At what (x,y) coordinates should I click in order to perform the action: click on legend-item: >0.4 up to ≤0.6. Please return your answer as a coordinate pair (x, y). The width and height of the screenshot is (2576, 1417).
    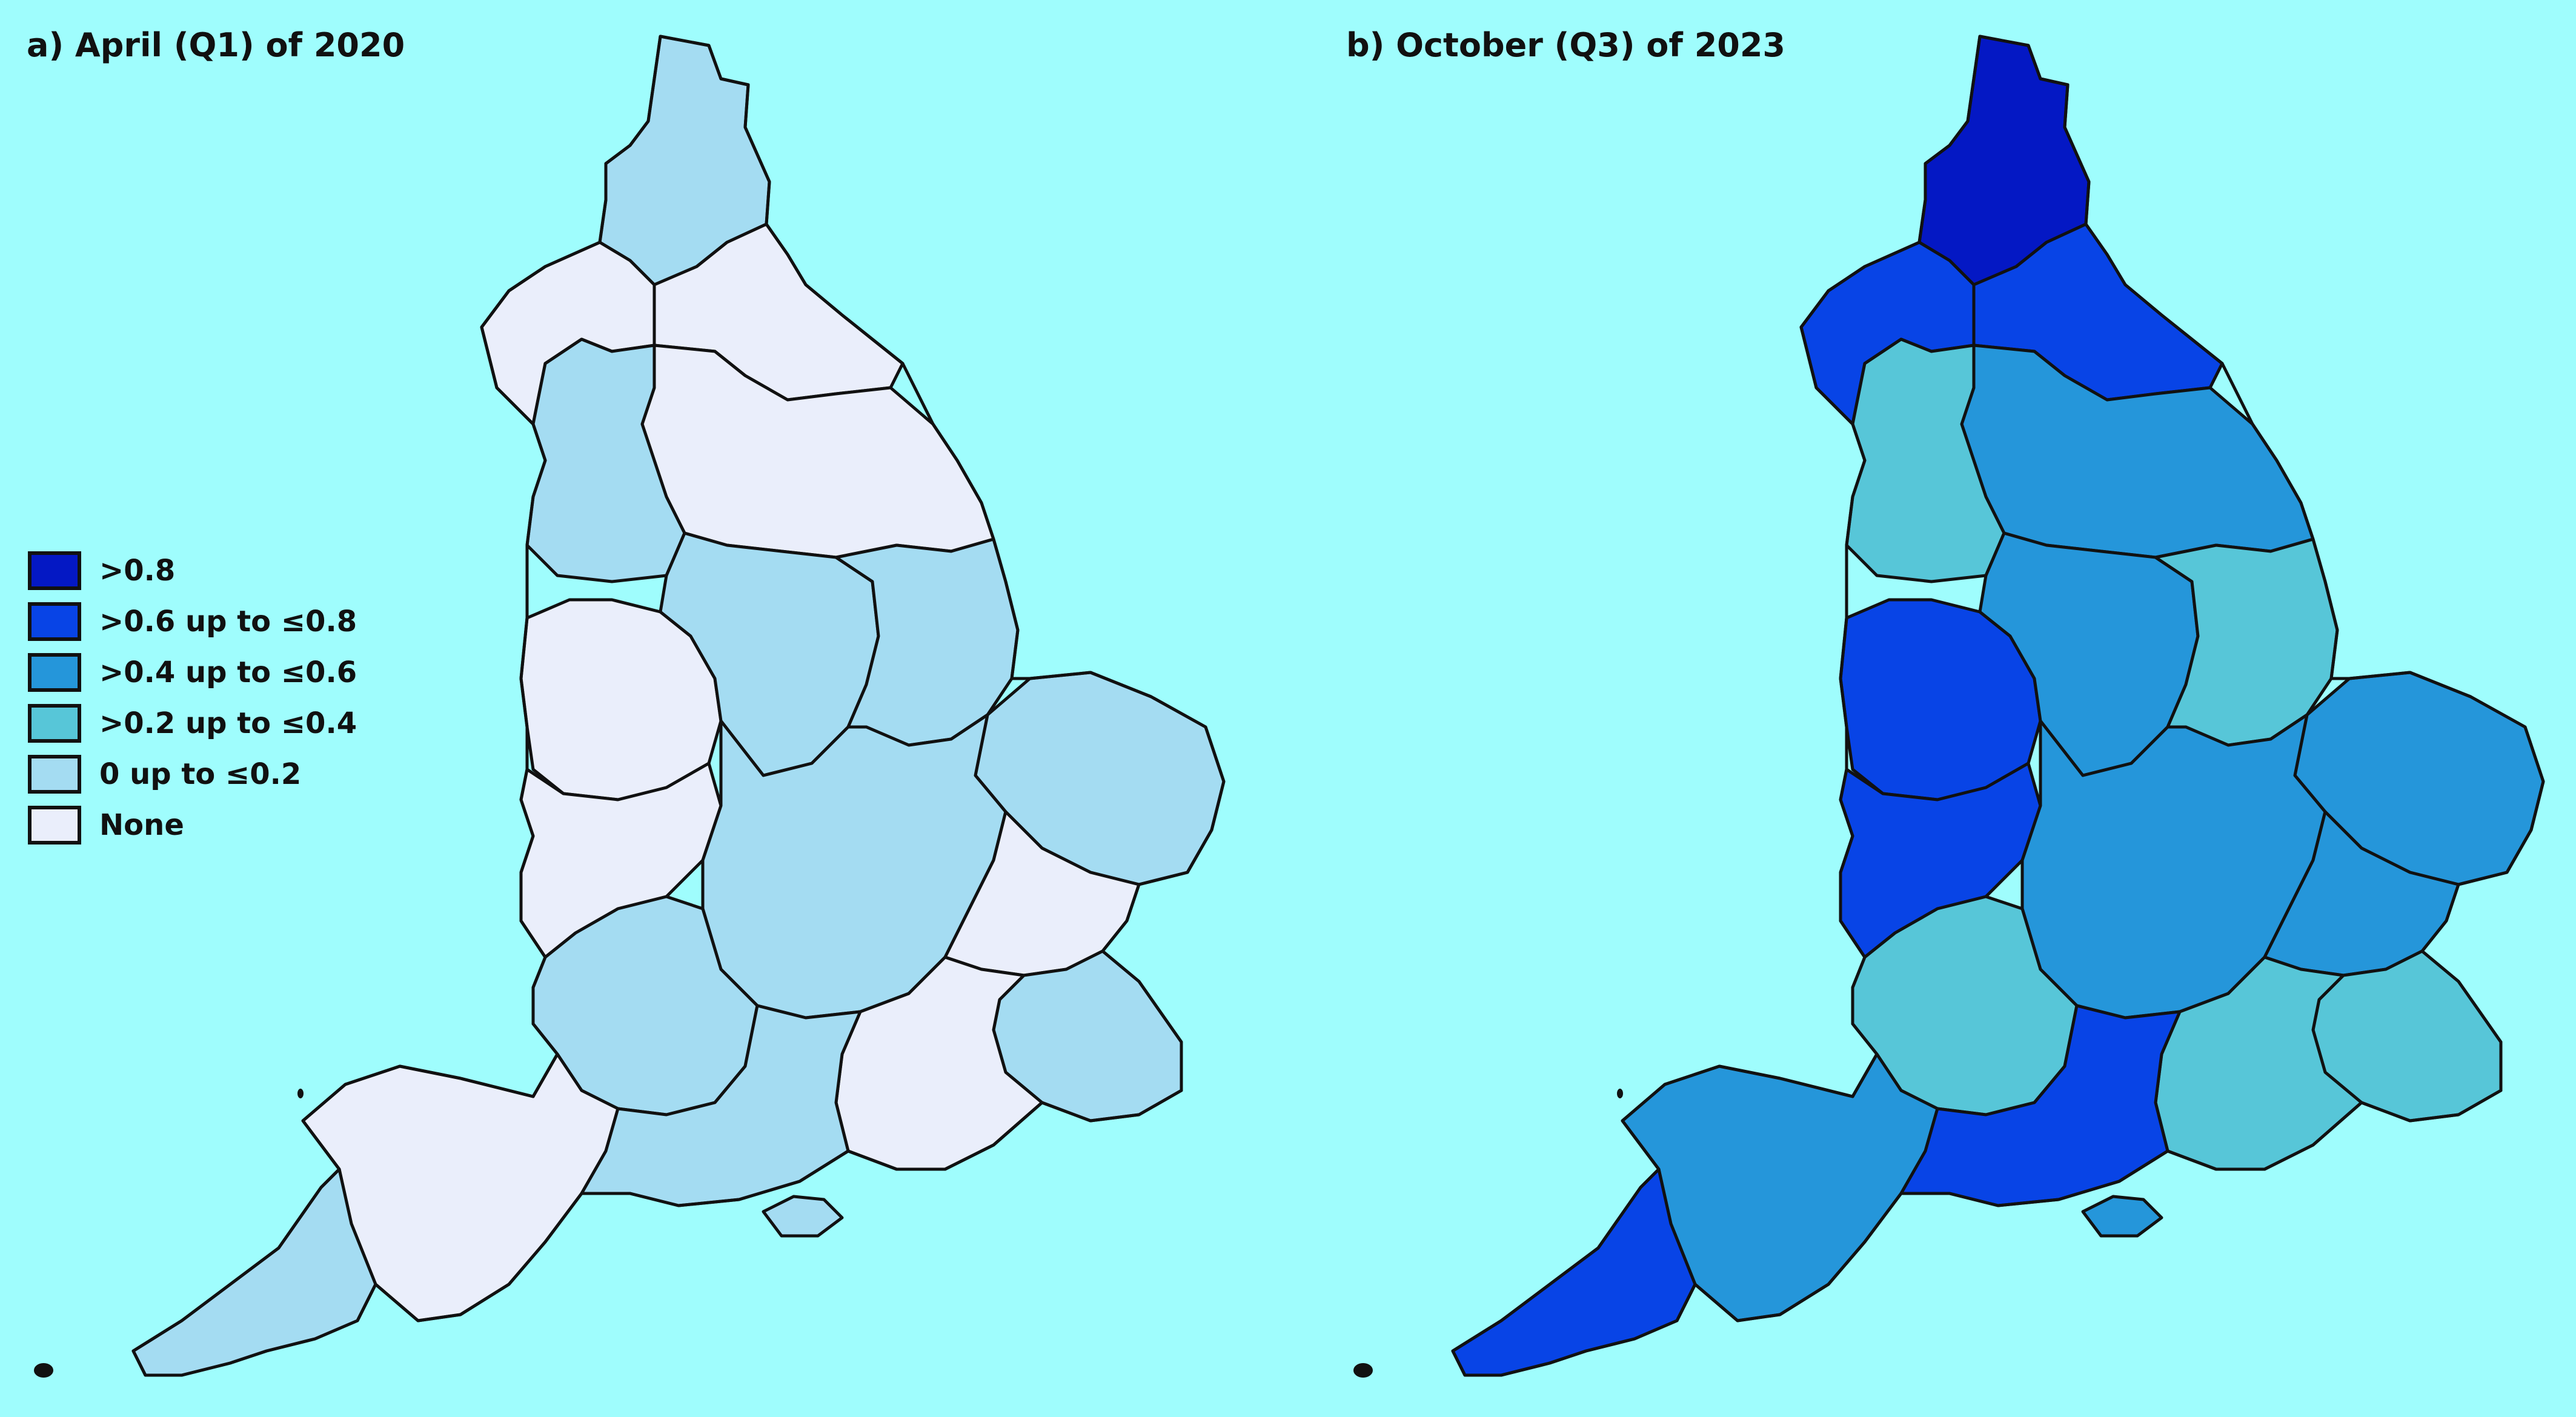
    Looking at the image, I should click on (197, 672).